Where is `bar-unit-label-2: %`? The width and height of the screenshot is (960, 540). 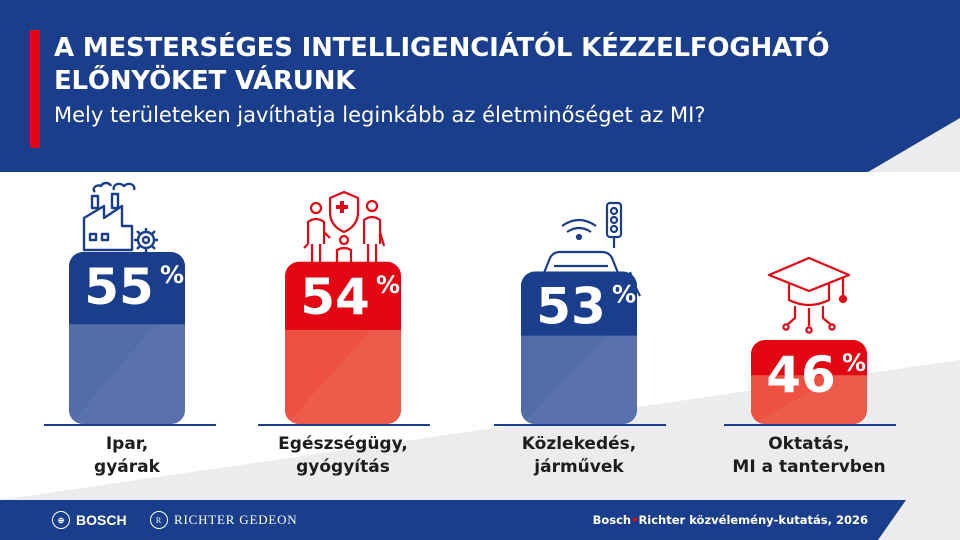 bar-unit-label-2: % is located at coordinates (388, 285).